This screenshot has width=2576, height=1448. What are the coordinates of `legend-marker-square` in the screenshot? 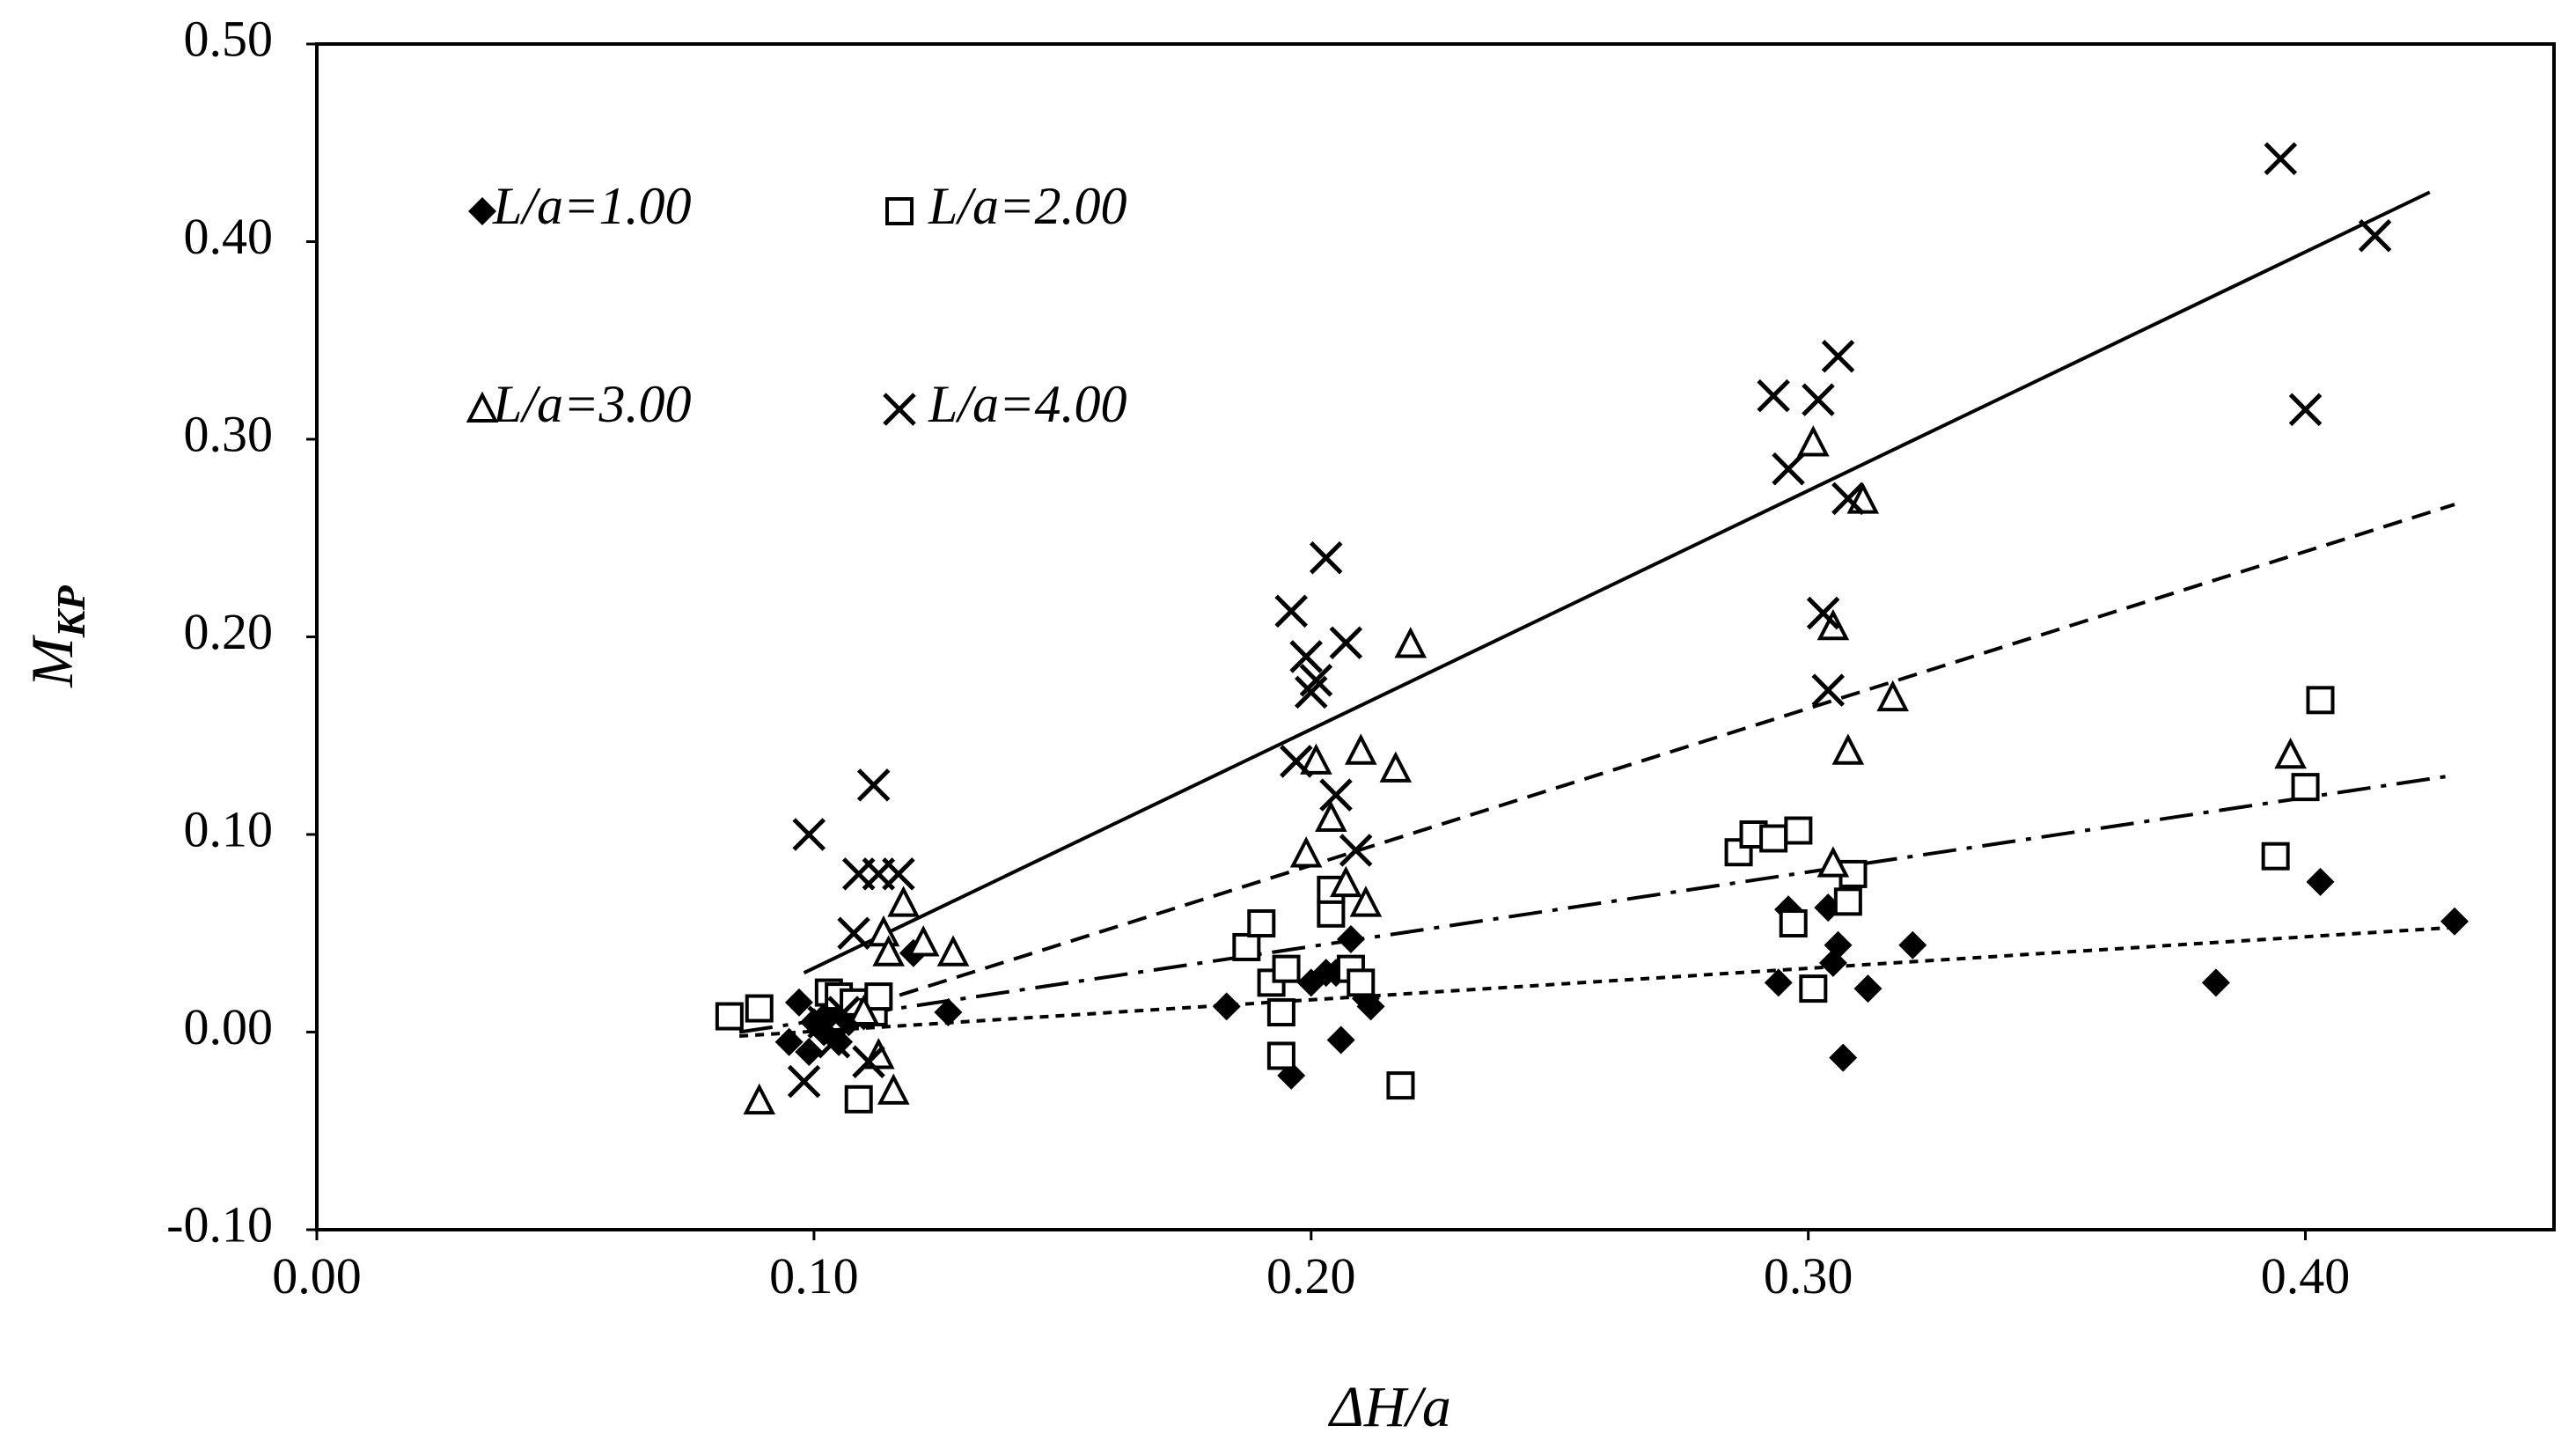 It's located at (899, 211).